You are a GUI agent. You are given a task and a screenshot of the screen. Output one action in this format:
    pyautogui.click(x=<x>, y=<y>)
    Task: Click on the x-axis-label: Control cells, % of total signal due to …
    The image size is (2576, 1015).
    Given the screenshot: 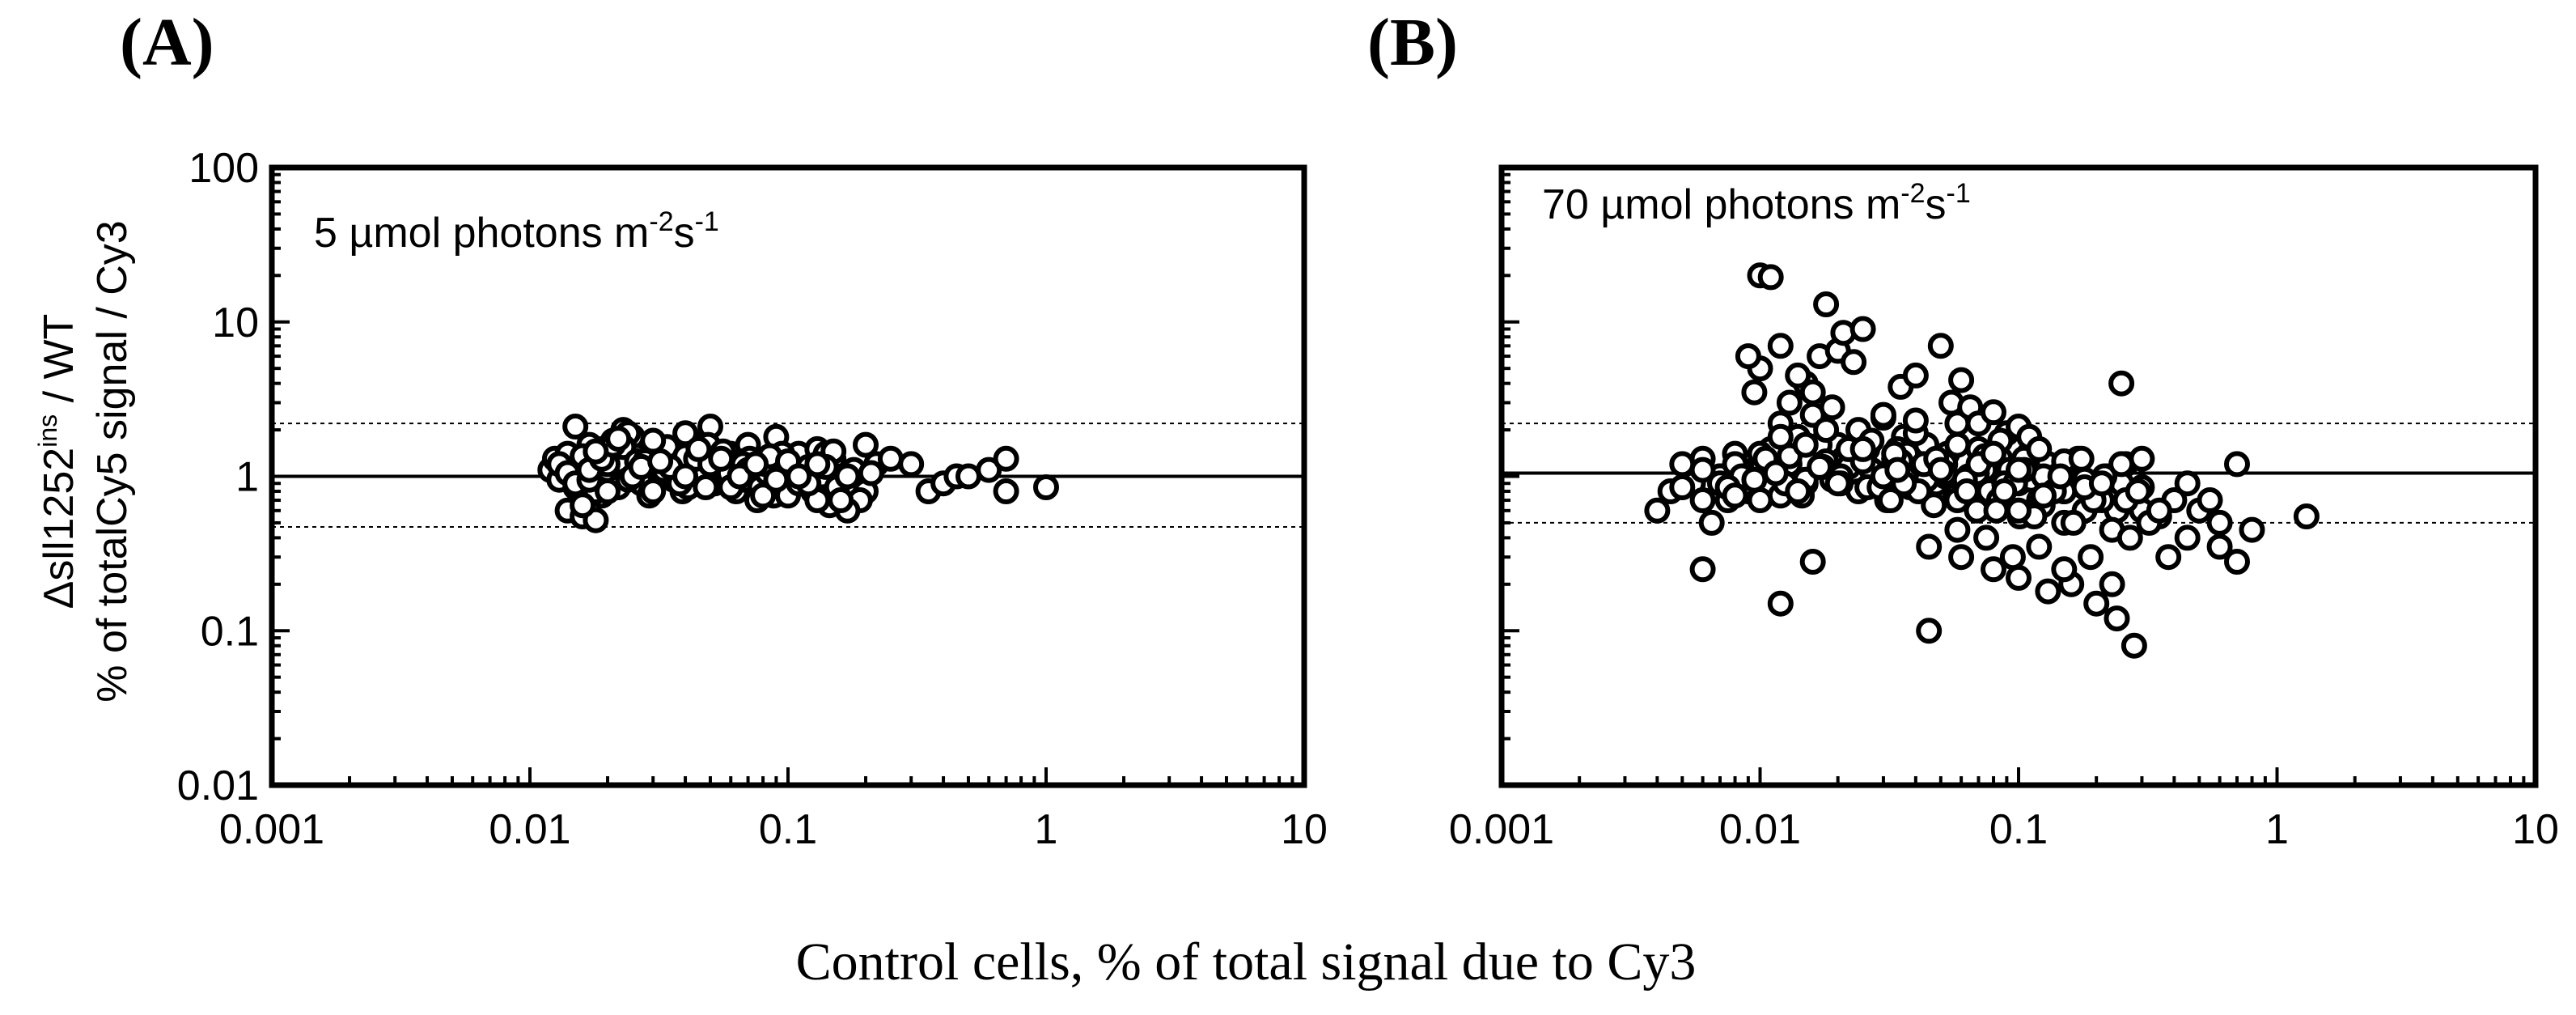 What is the action you would take?
    pyautogui.click(x=1246, y=962)
    